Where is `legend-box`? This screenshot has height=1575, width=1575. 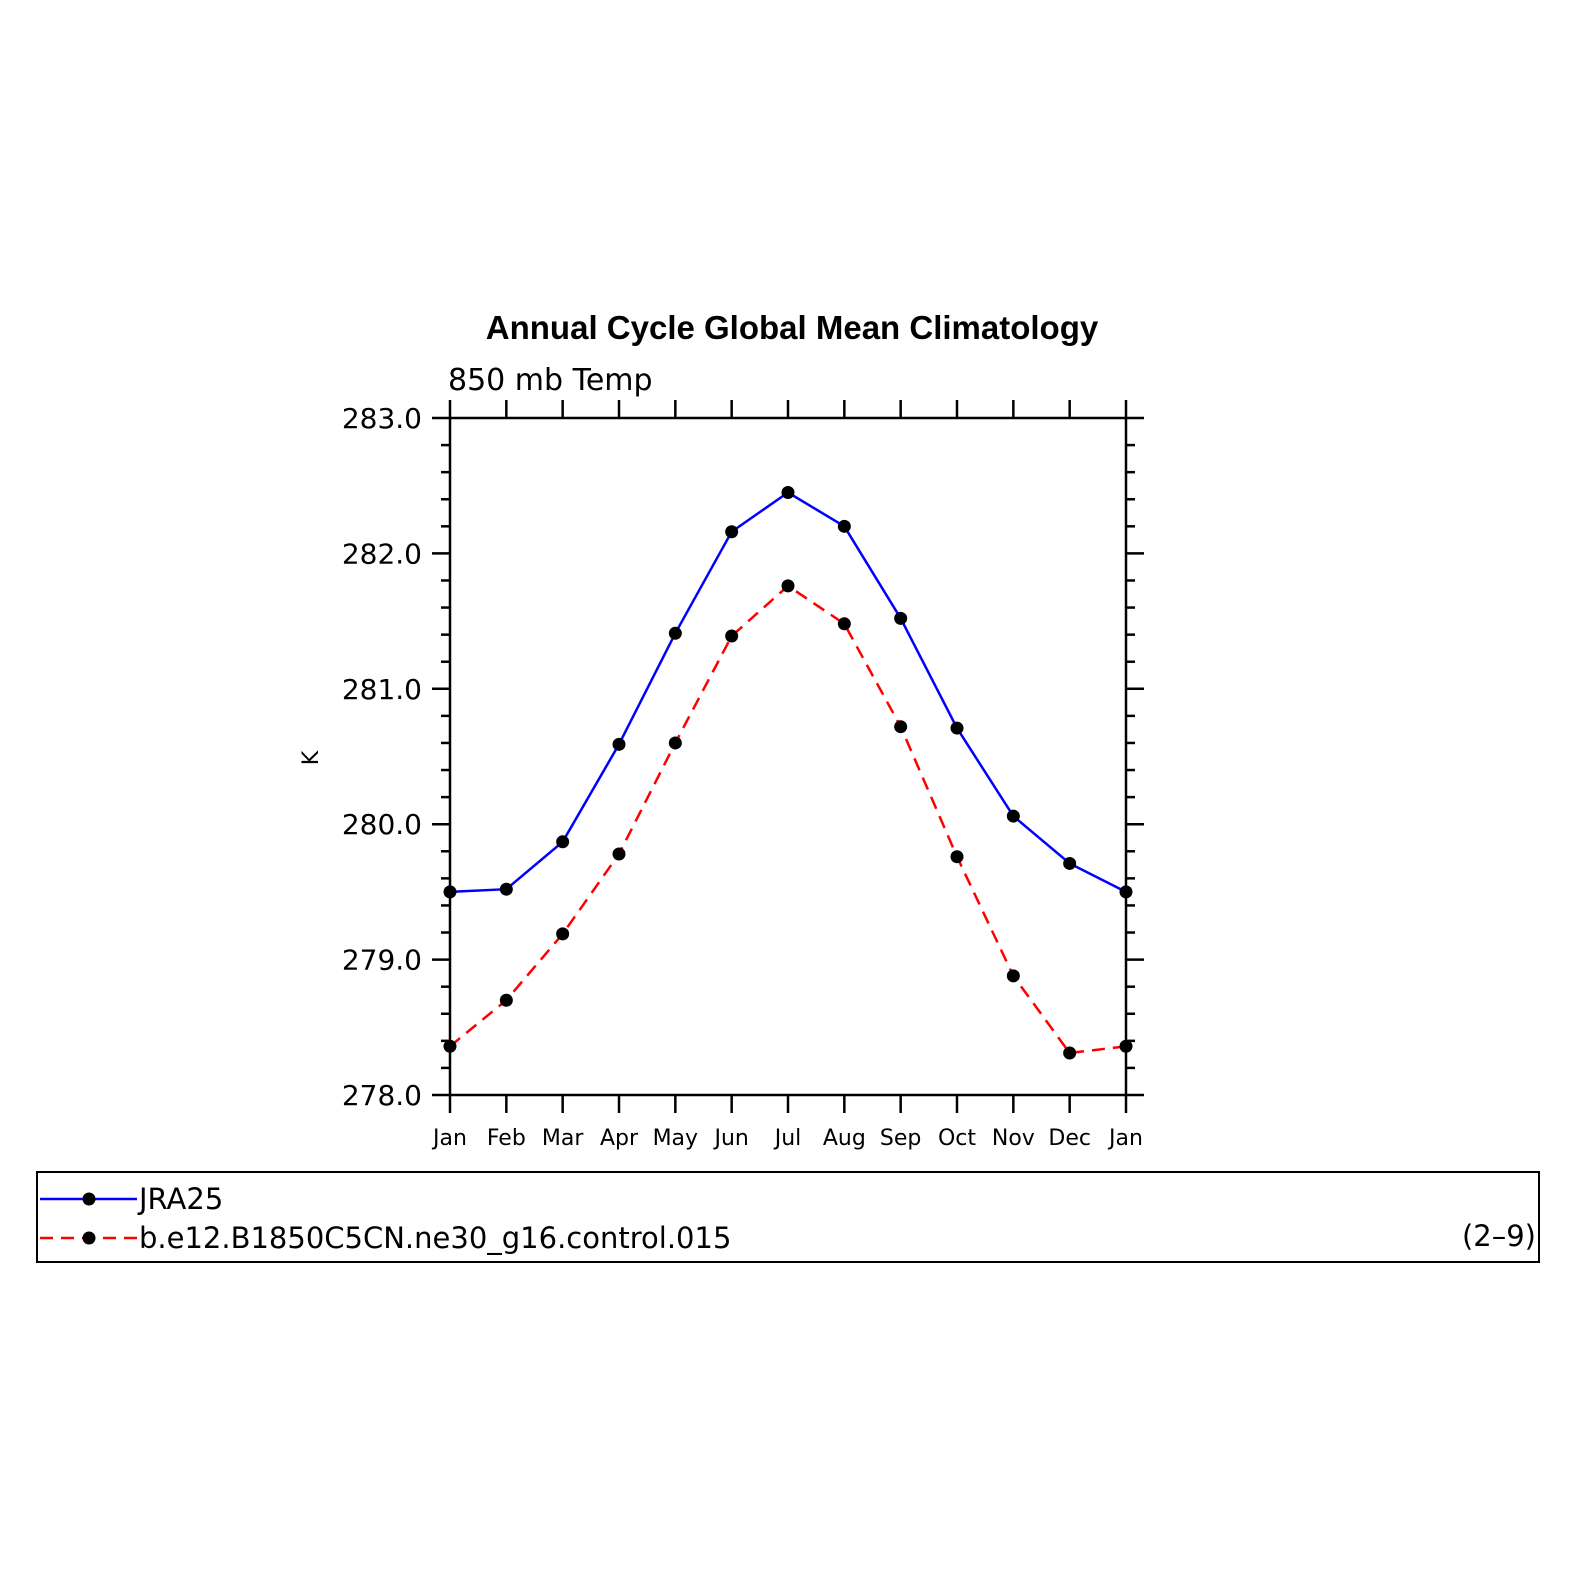
legend-box is located at coordinates (788, 1217).